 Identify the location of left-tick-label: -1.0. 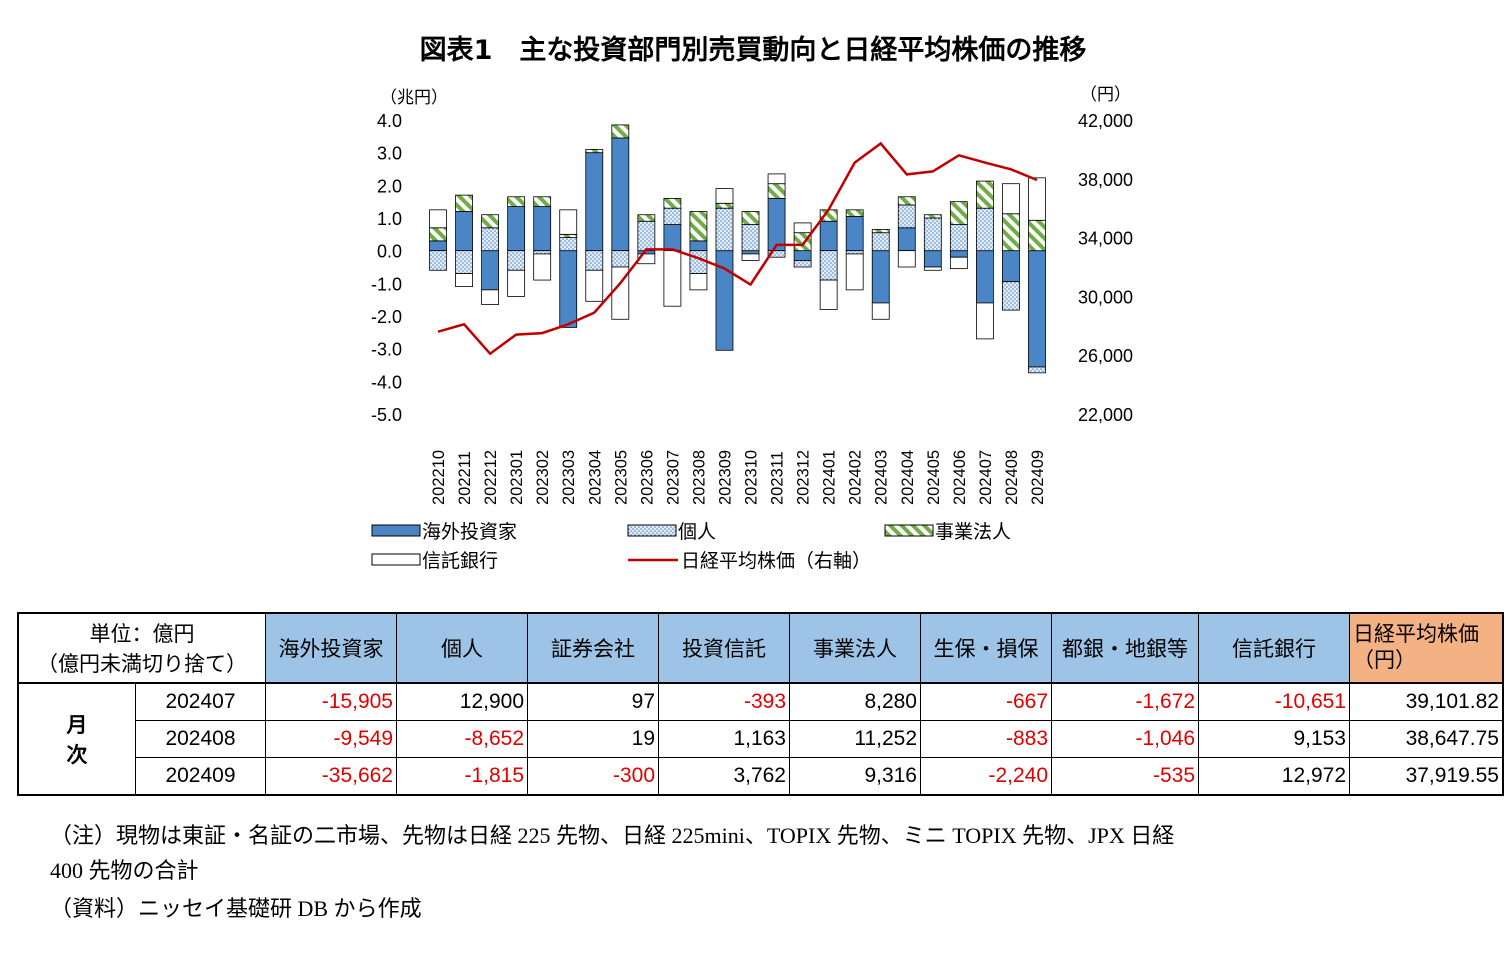
(386, 284).